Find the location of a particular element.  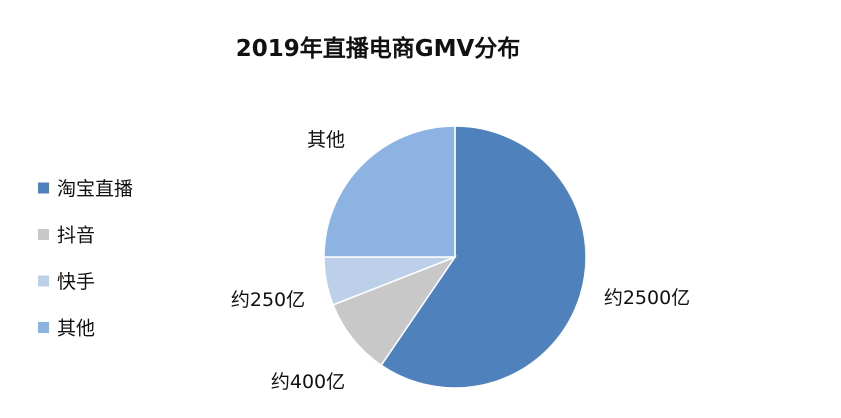

chart-title: 2019年直播电商GMV分布 is located at coordinates (378, 48).